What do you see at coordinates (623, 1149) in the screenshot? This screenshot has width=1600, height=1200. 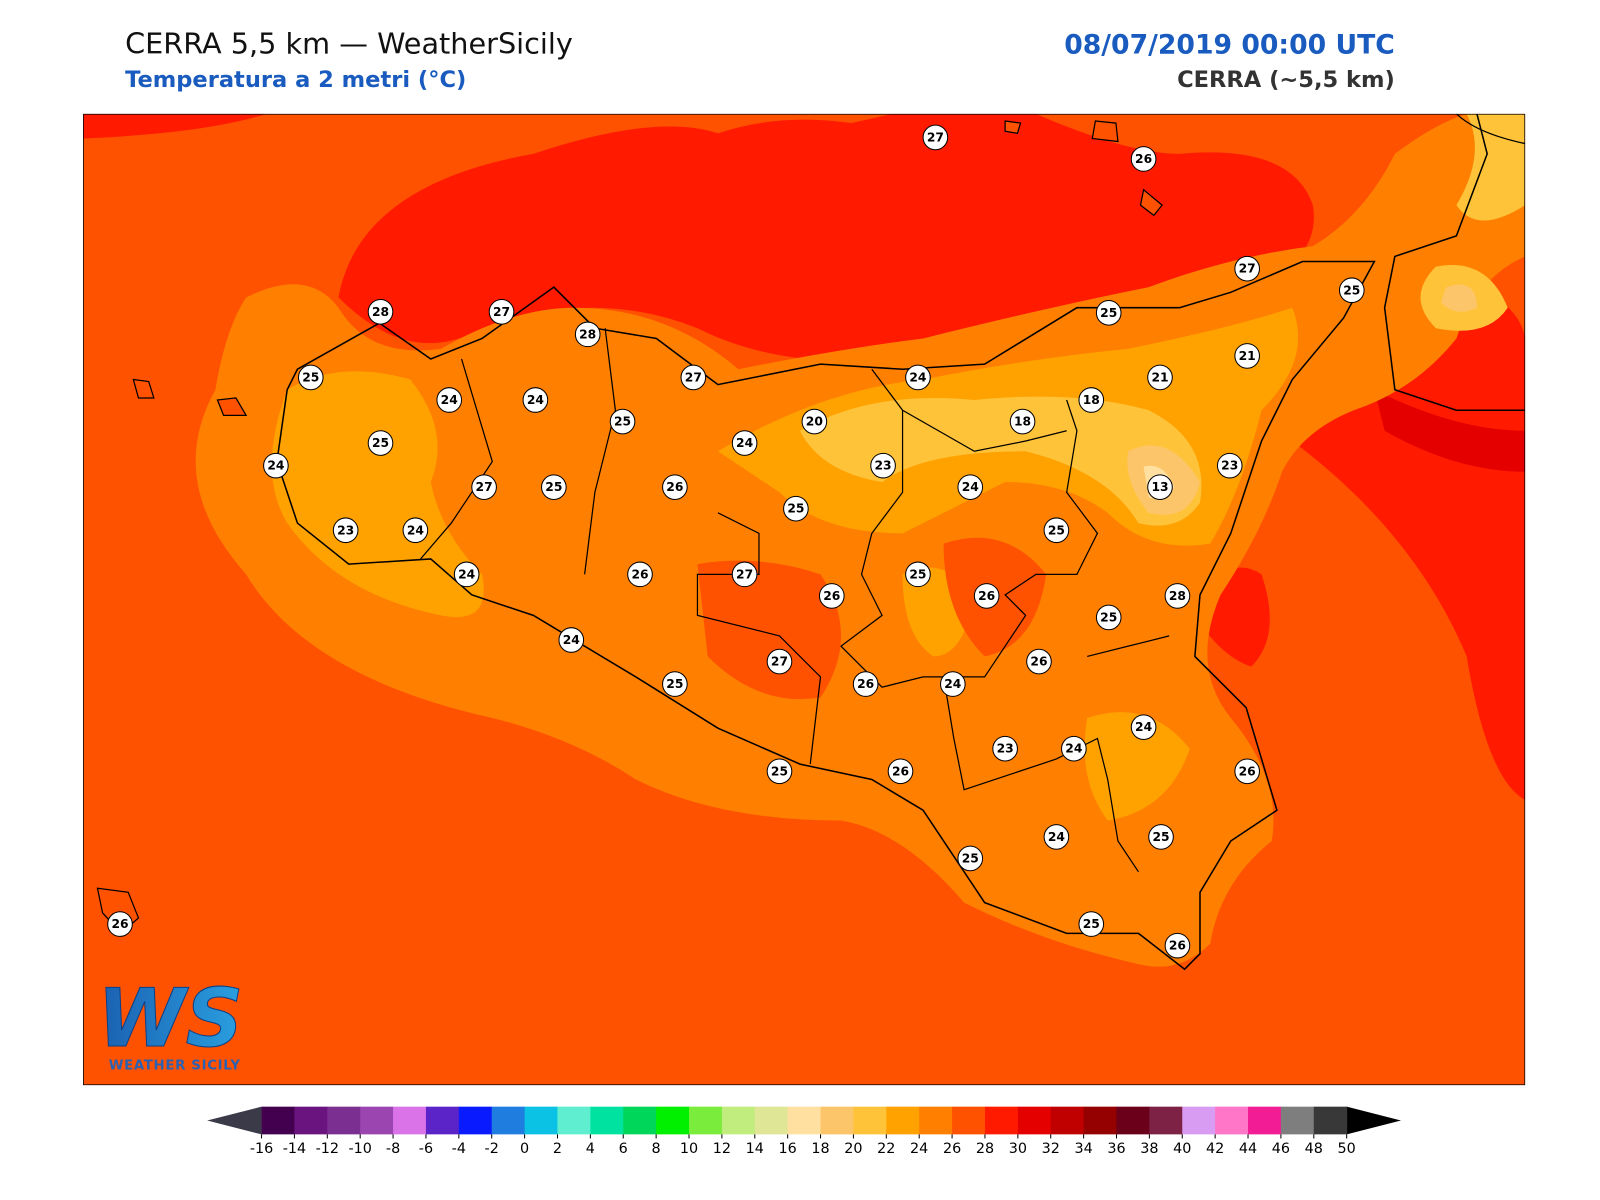 I see `colorbar-tick-label: 6` at bounding box center [623, 1149].